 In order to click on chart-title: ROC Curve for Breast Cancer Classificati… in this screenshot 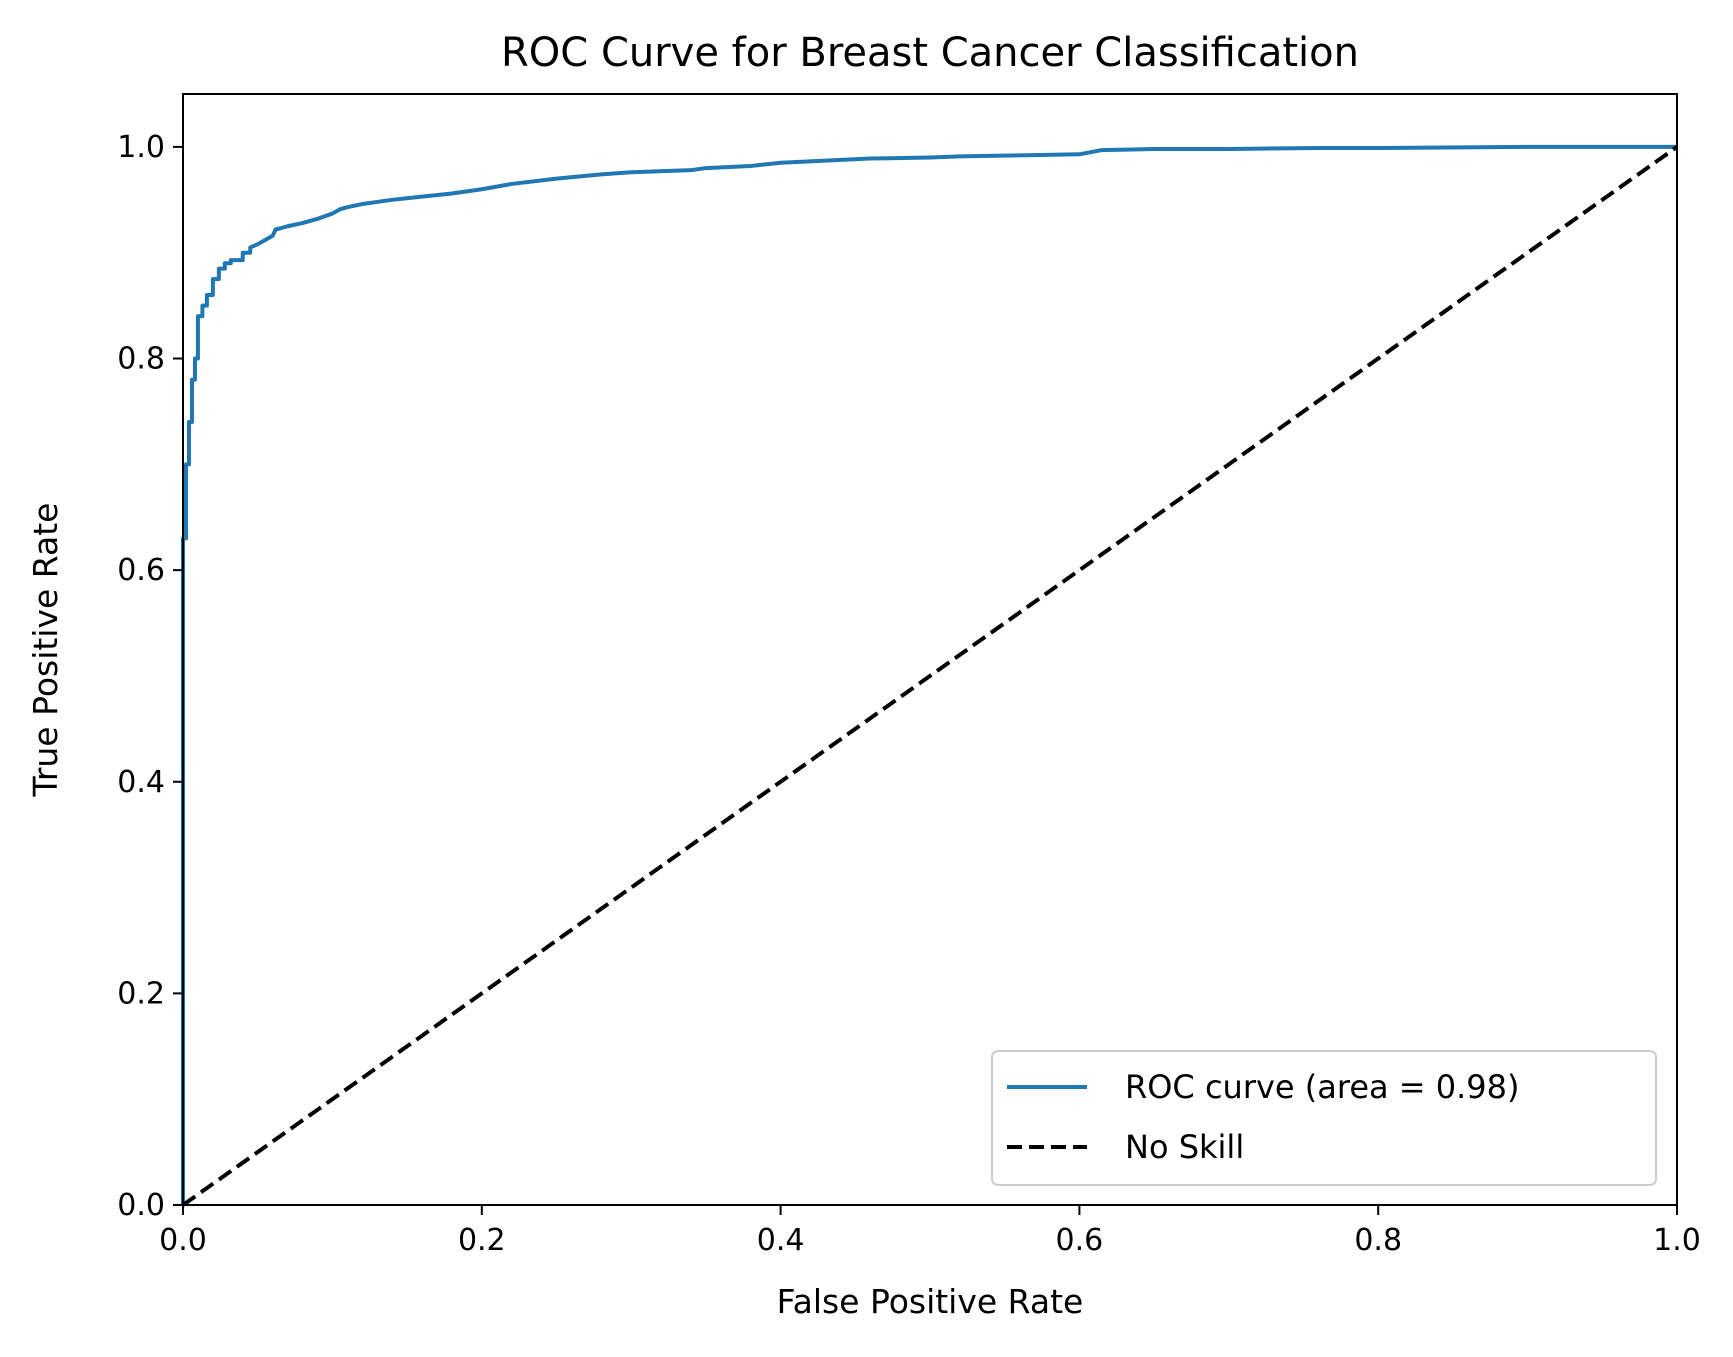, I will do `click(930, 53)`.